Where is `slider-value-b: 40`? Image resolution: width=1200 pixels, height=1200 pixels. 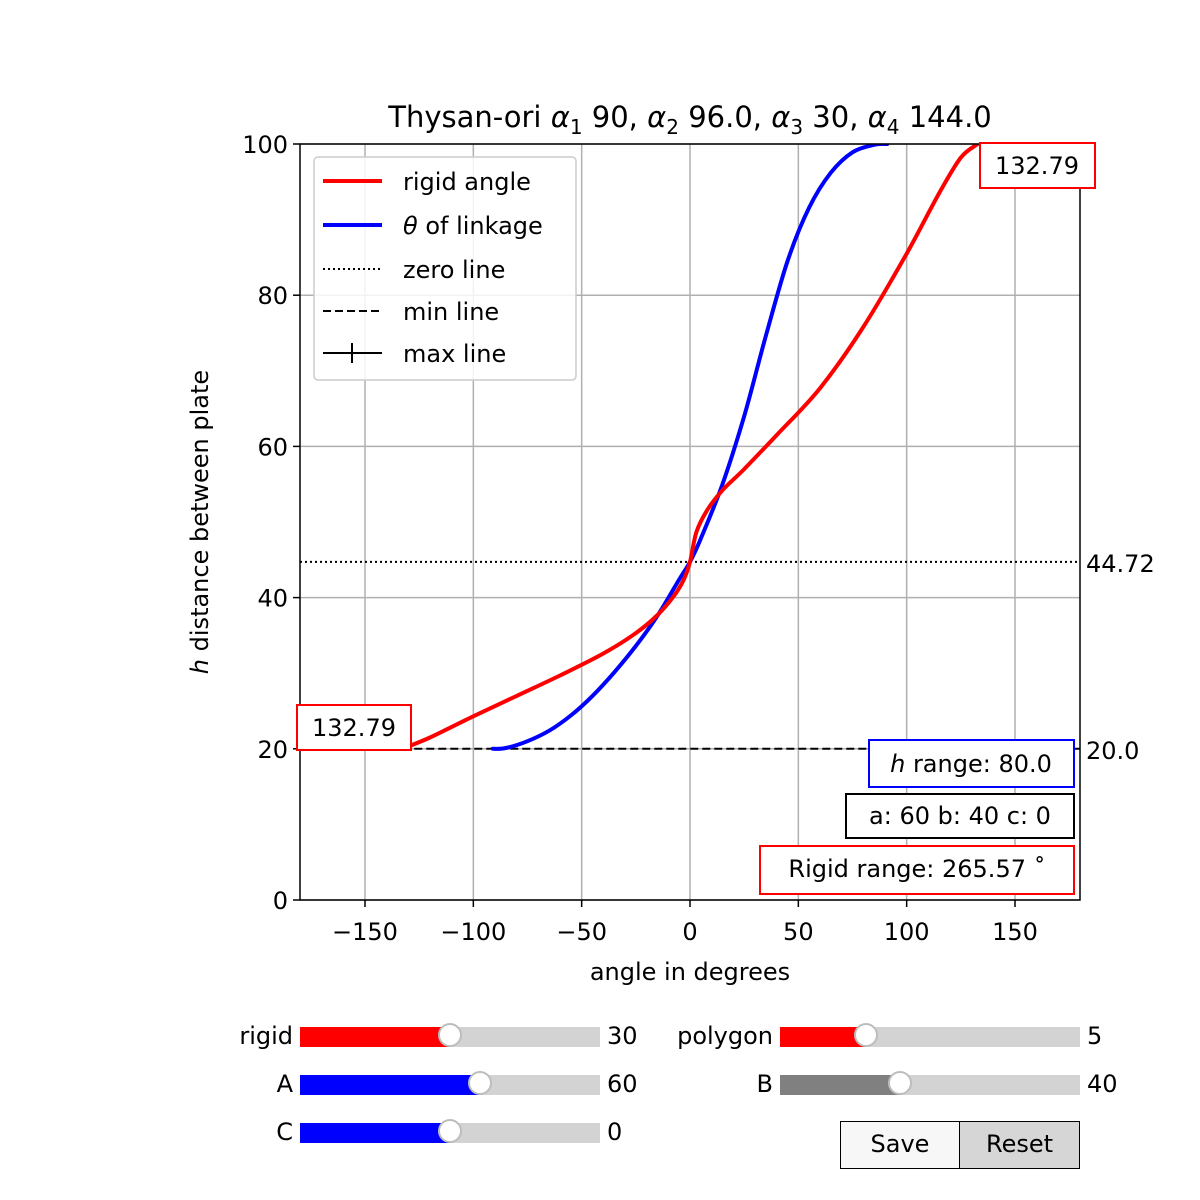
slider-value-b: 40 is located at coordinates (1102, 1084).